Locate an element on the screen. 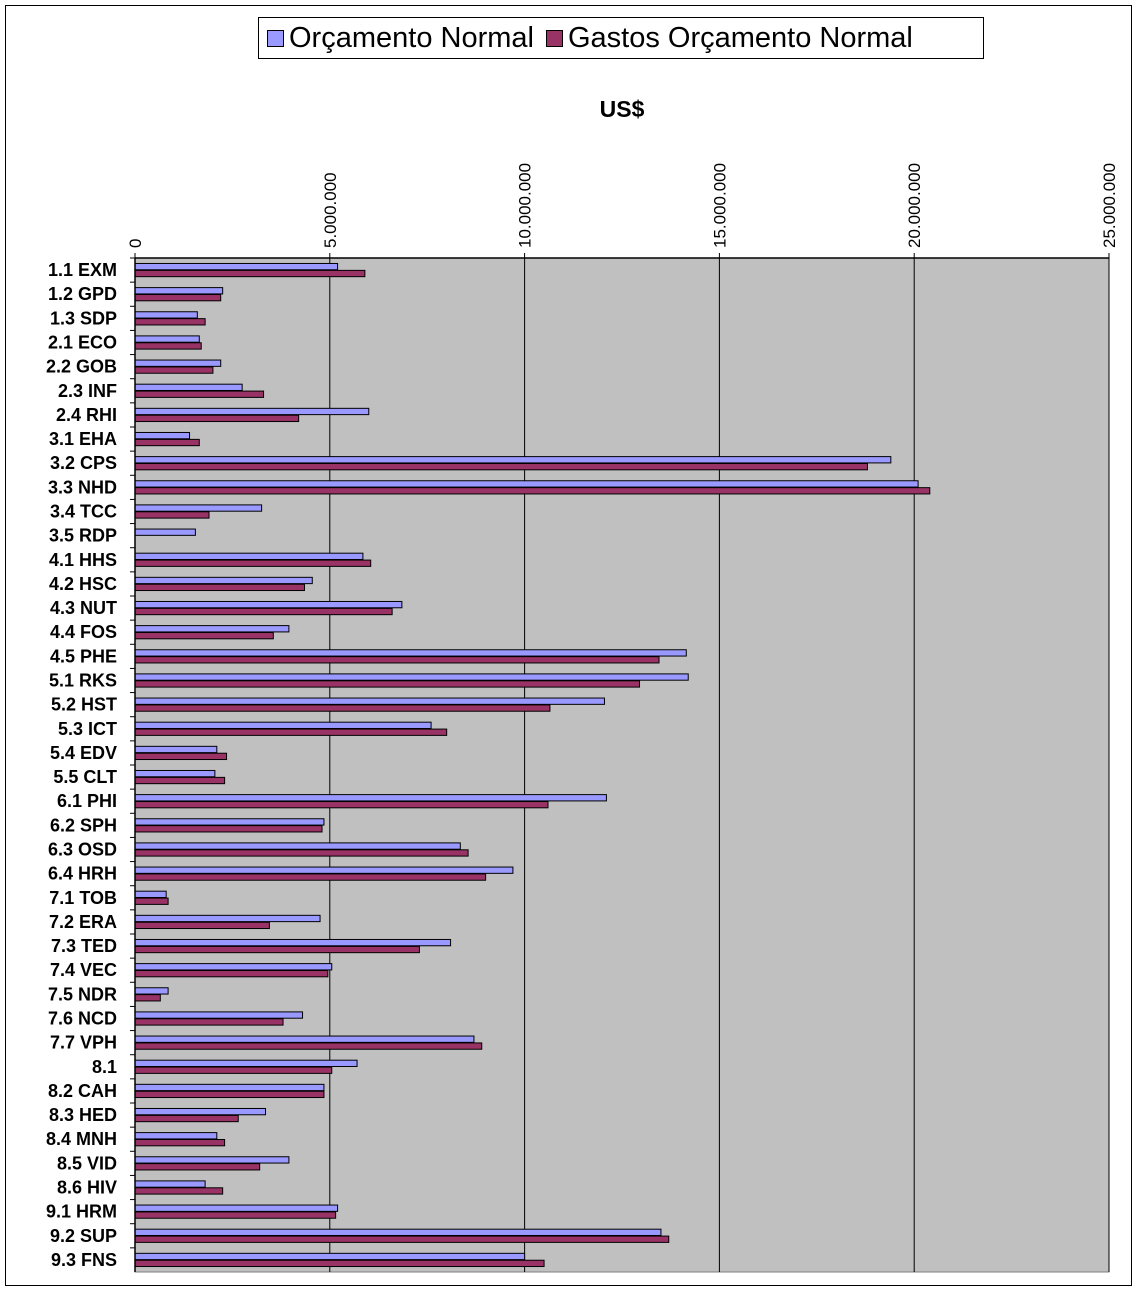  x-tick-label: 25.000.000 is located at coordinates (1109, 205).